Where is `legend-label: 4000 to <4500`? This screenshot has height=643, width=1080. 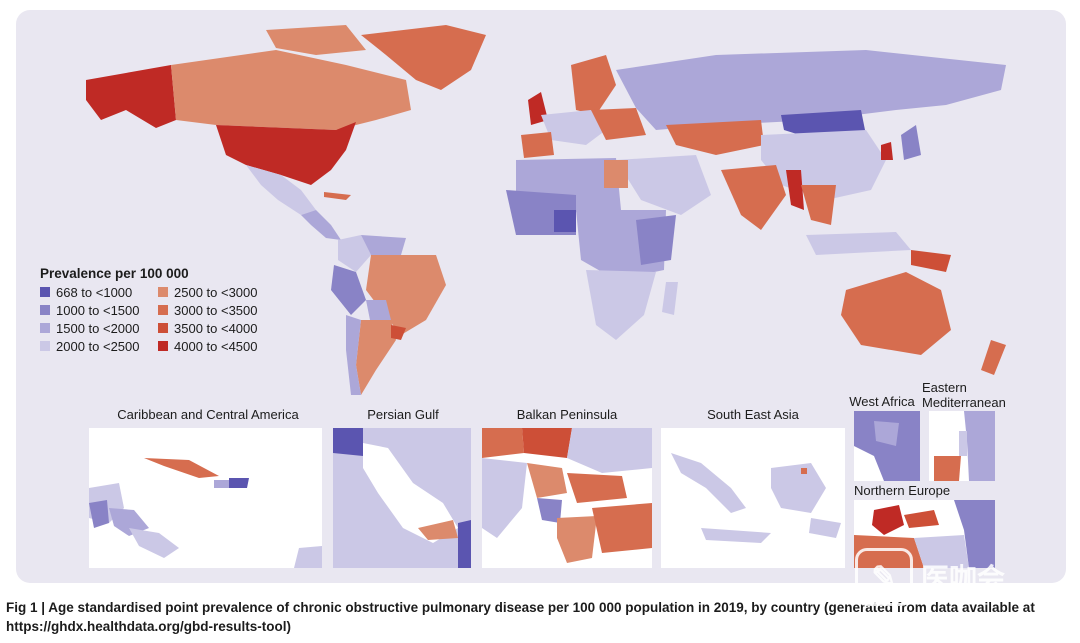 legend-label: 4000 to <4500 is located at coordinates (216, 346).